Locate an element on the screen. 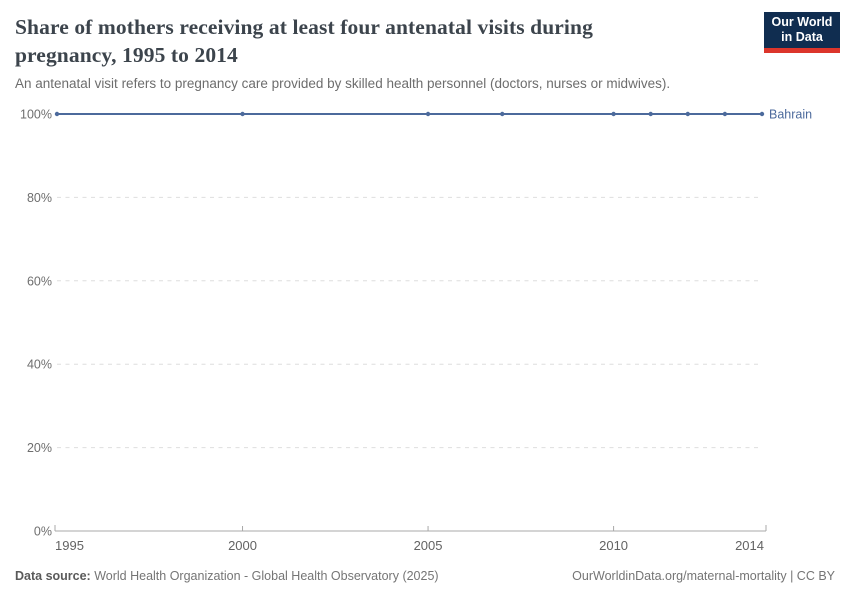  y-tick-label: 60% is located at coordinates (39, 281).